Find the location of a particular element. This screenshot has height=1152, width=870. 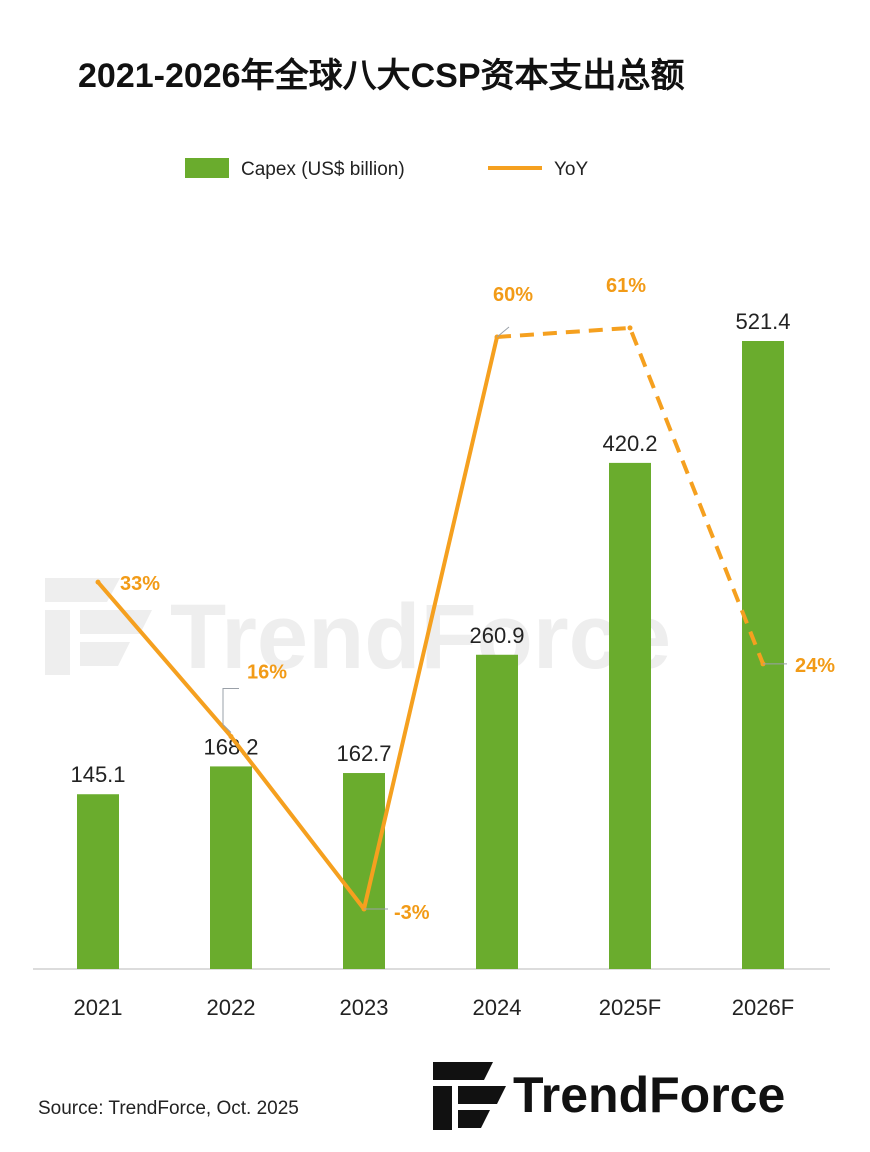

bar-2024 is located at coordinates (497, 811).